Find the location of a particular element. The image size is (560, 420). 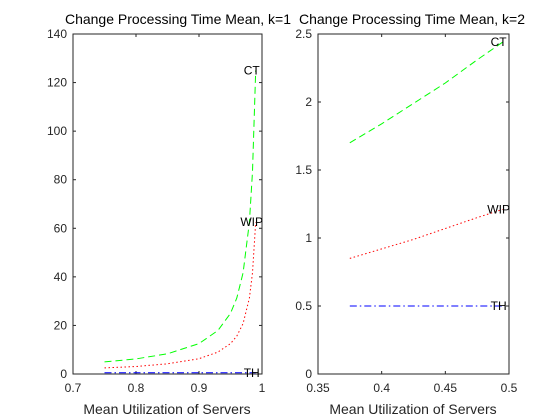

left-x-tick-label: 0.9 is located at coordinates (199, 388).